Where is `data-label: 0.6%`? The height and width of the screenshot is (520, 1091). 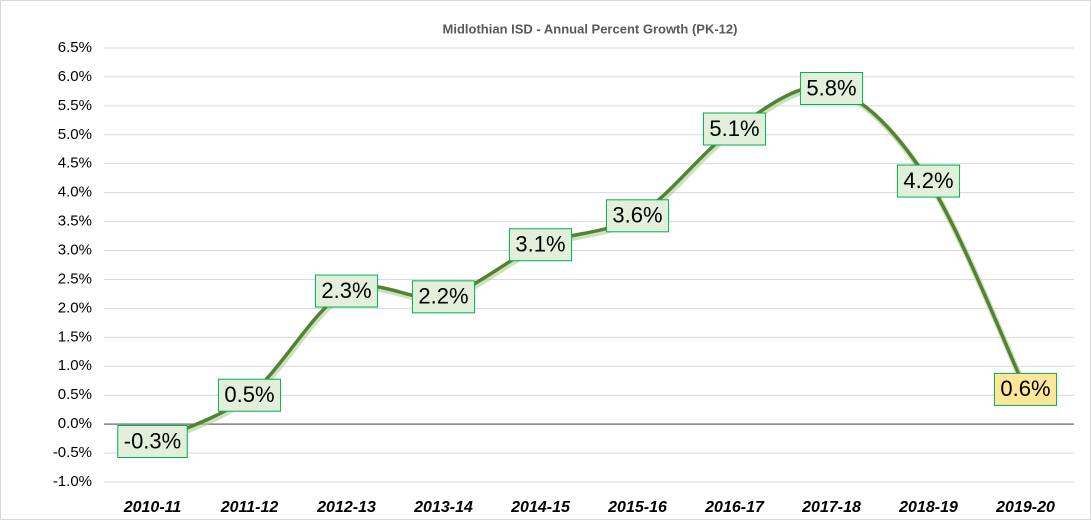 data-label: 0.6% is located at coordinates (1025, 389).